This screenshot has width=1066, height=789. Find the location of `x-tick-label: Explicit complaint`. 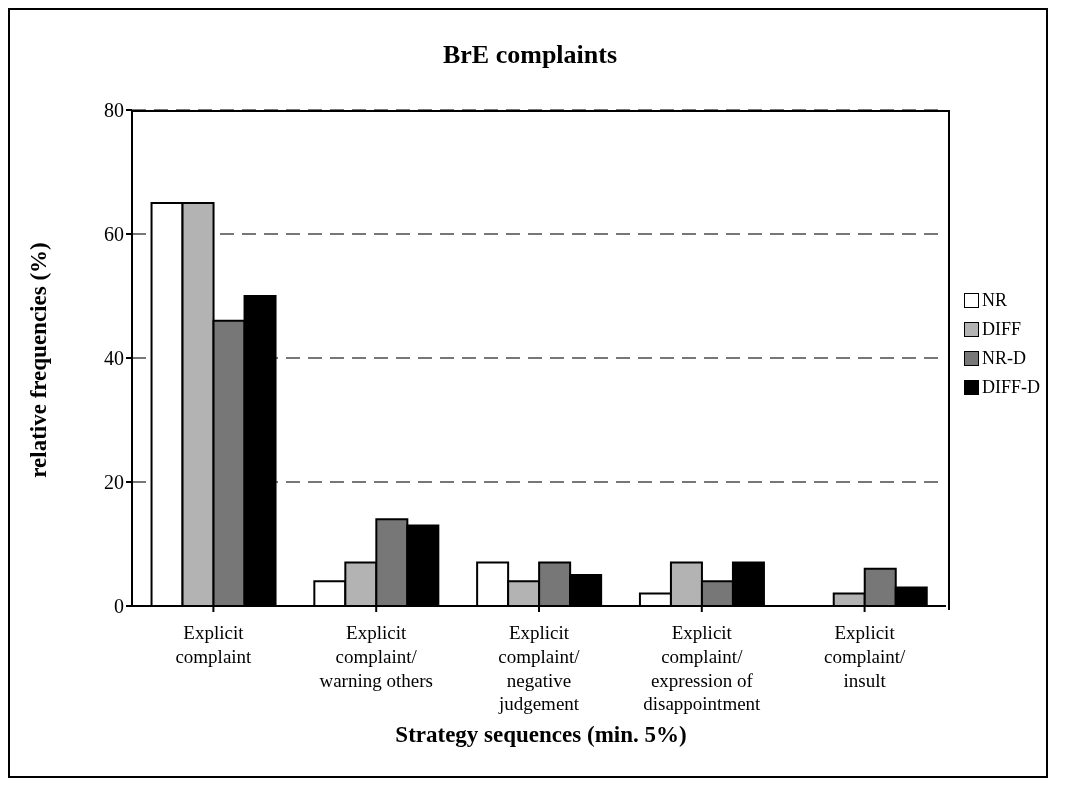

x-tick-label: Explicit complaint is located at coordinates (214, 644).